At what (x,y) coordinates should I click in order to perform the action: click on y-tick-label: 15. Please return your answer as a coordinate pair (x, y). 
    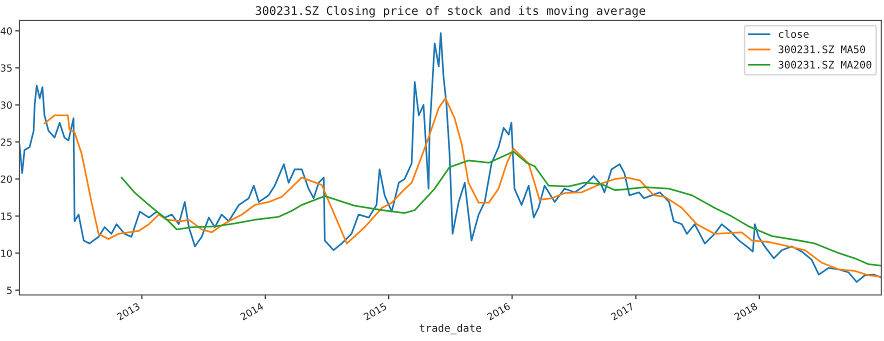
    Looking at the image, I should click on (6, 216).